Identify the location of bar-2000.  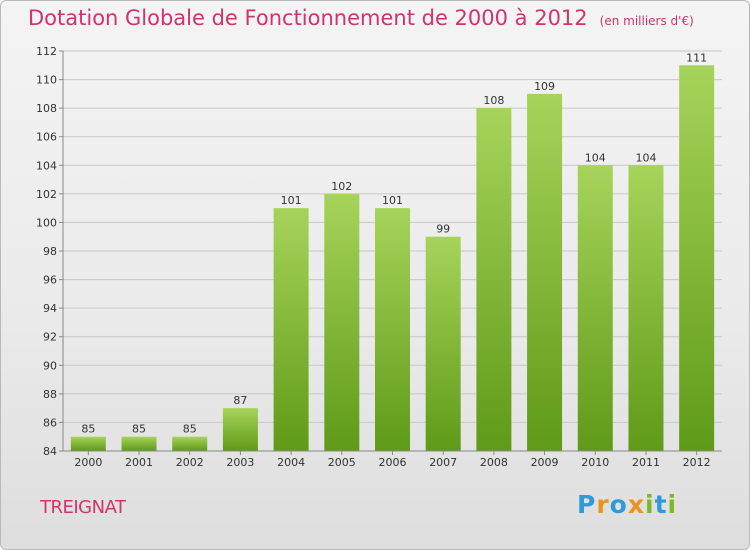
(88, 443).